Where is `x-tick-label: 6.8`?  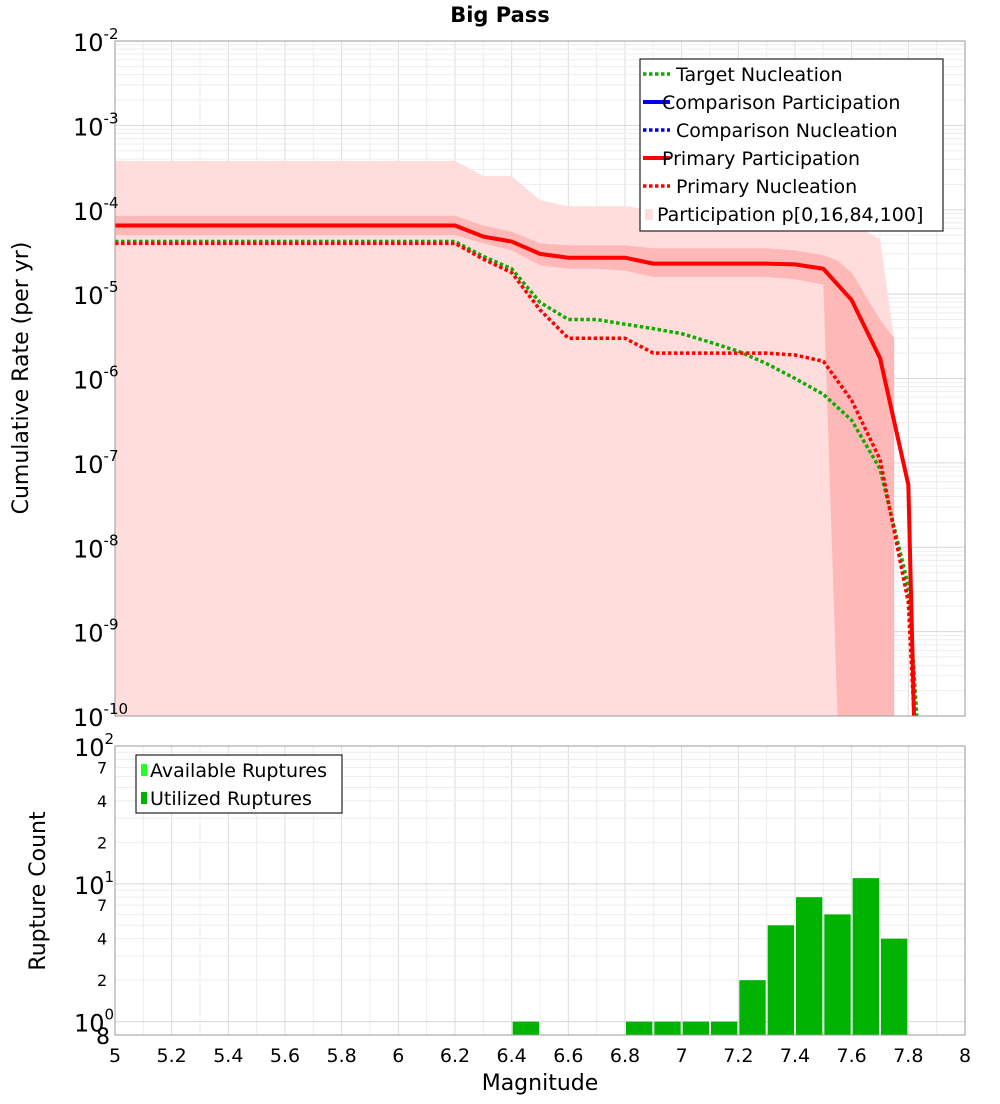
x-tick-label: 6.8 is located at coordinates (625, 1056).